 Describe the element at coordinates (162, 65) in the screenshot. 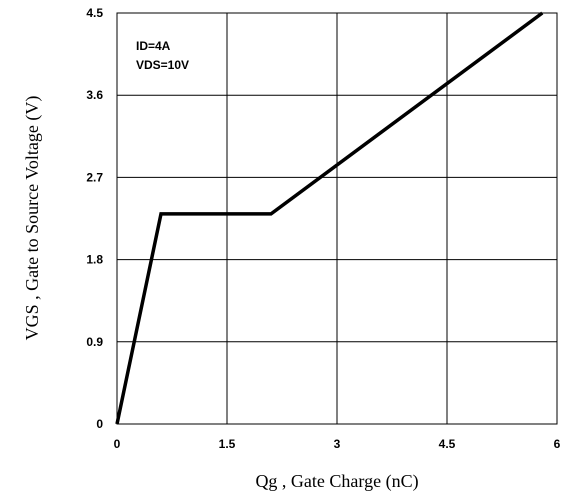

I see `annotation-vds: VDS=10V` at that location.